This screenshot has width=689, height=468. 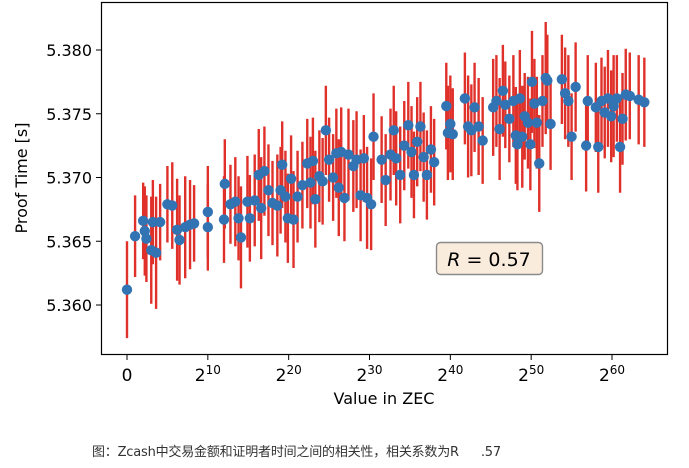 I want to click on x-tick-label: 260, so click(x=612, y=374).